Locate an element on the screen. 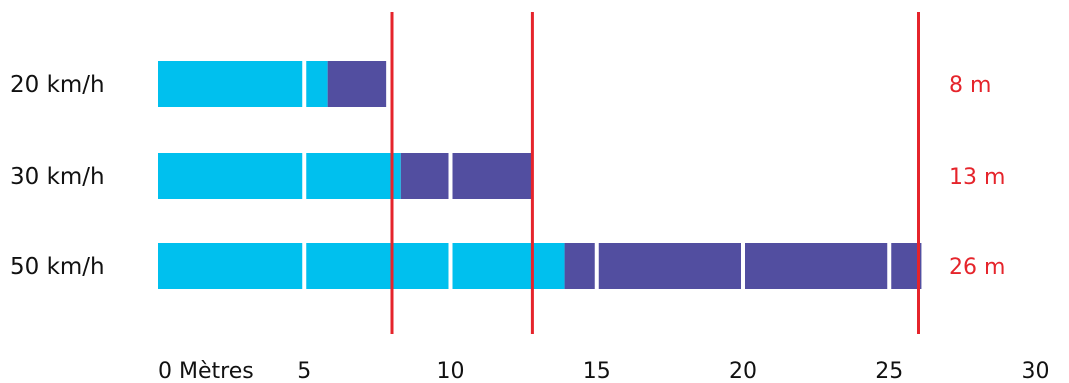 The height and width of the screenshot is (383, 1069). row-label-2: 30 km/h is located at coordinates (57, 177).